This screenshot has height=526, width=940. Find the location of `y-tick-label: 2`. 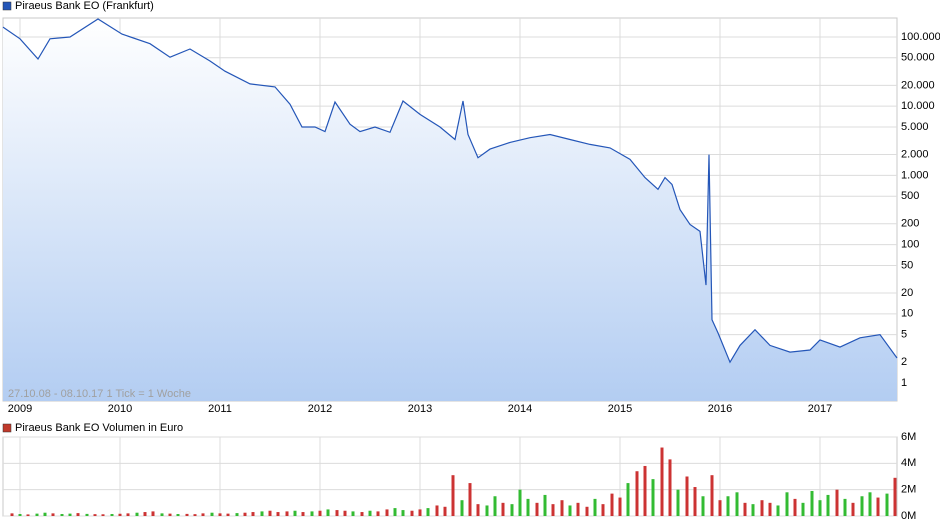

y-tick-label: 2 is located at coordinates (904, 362).